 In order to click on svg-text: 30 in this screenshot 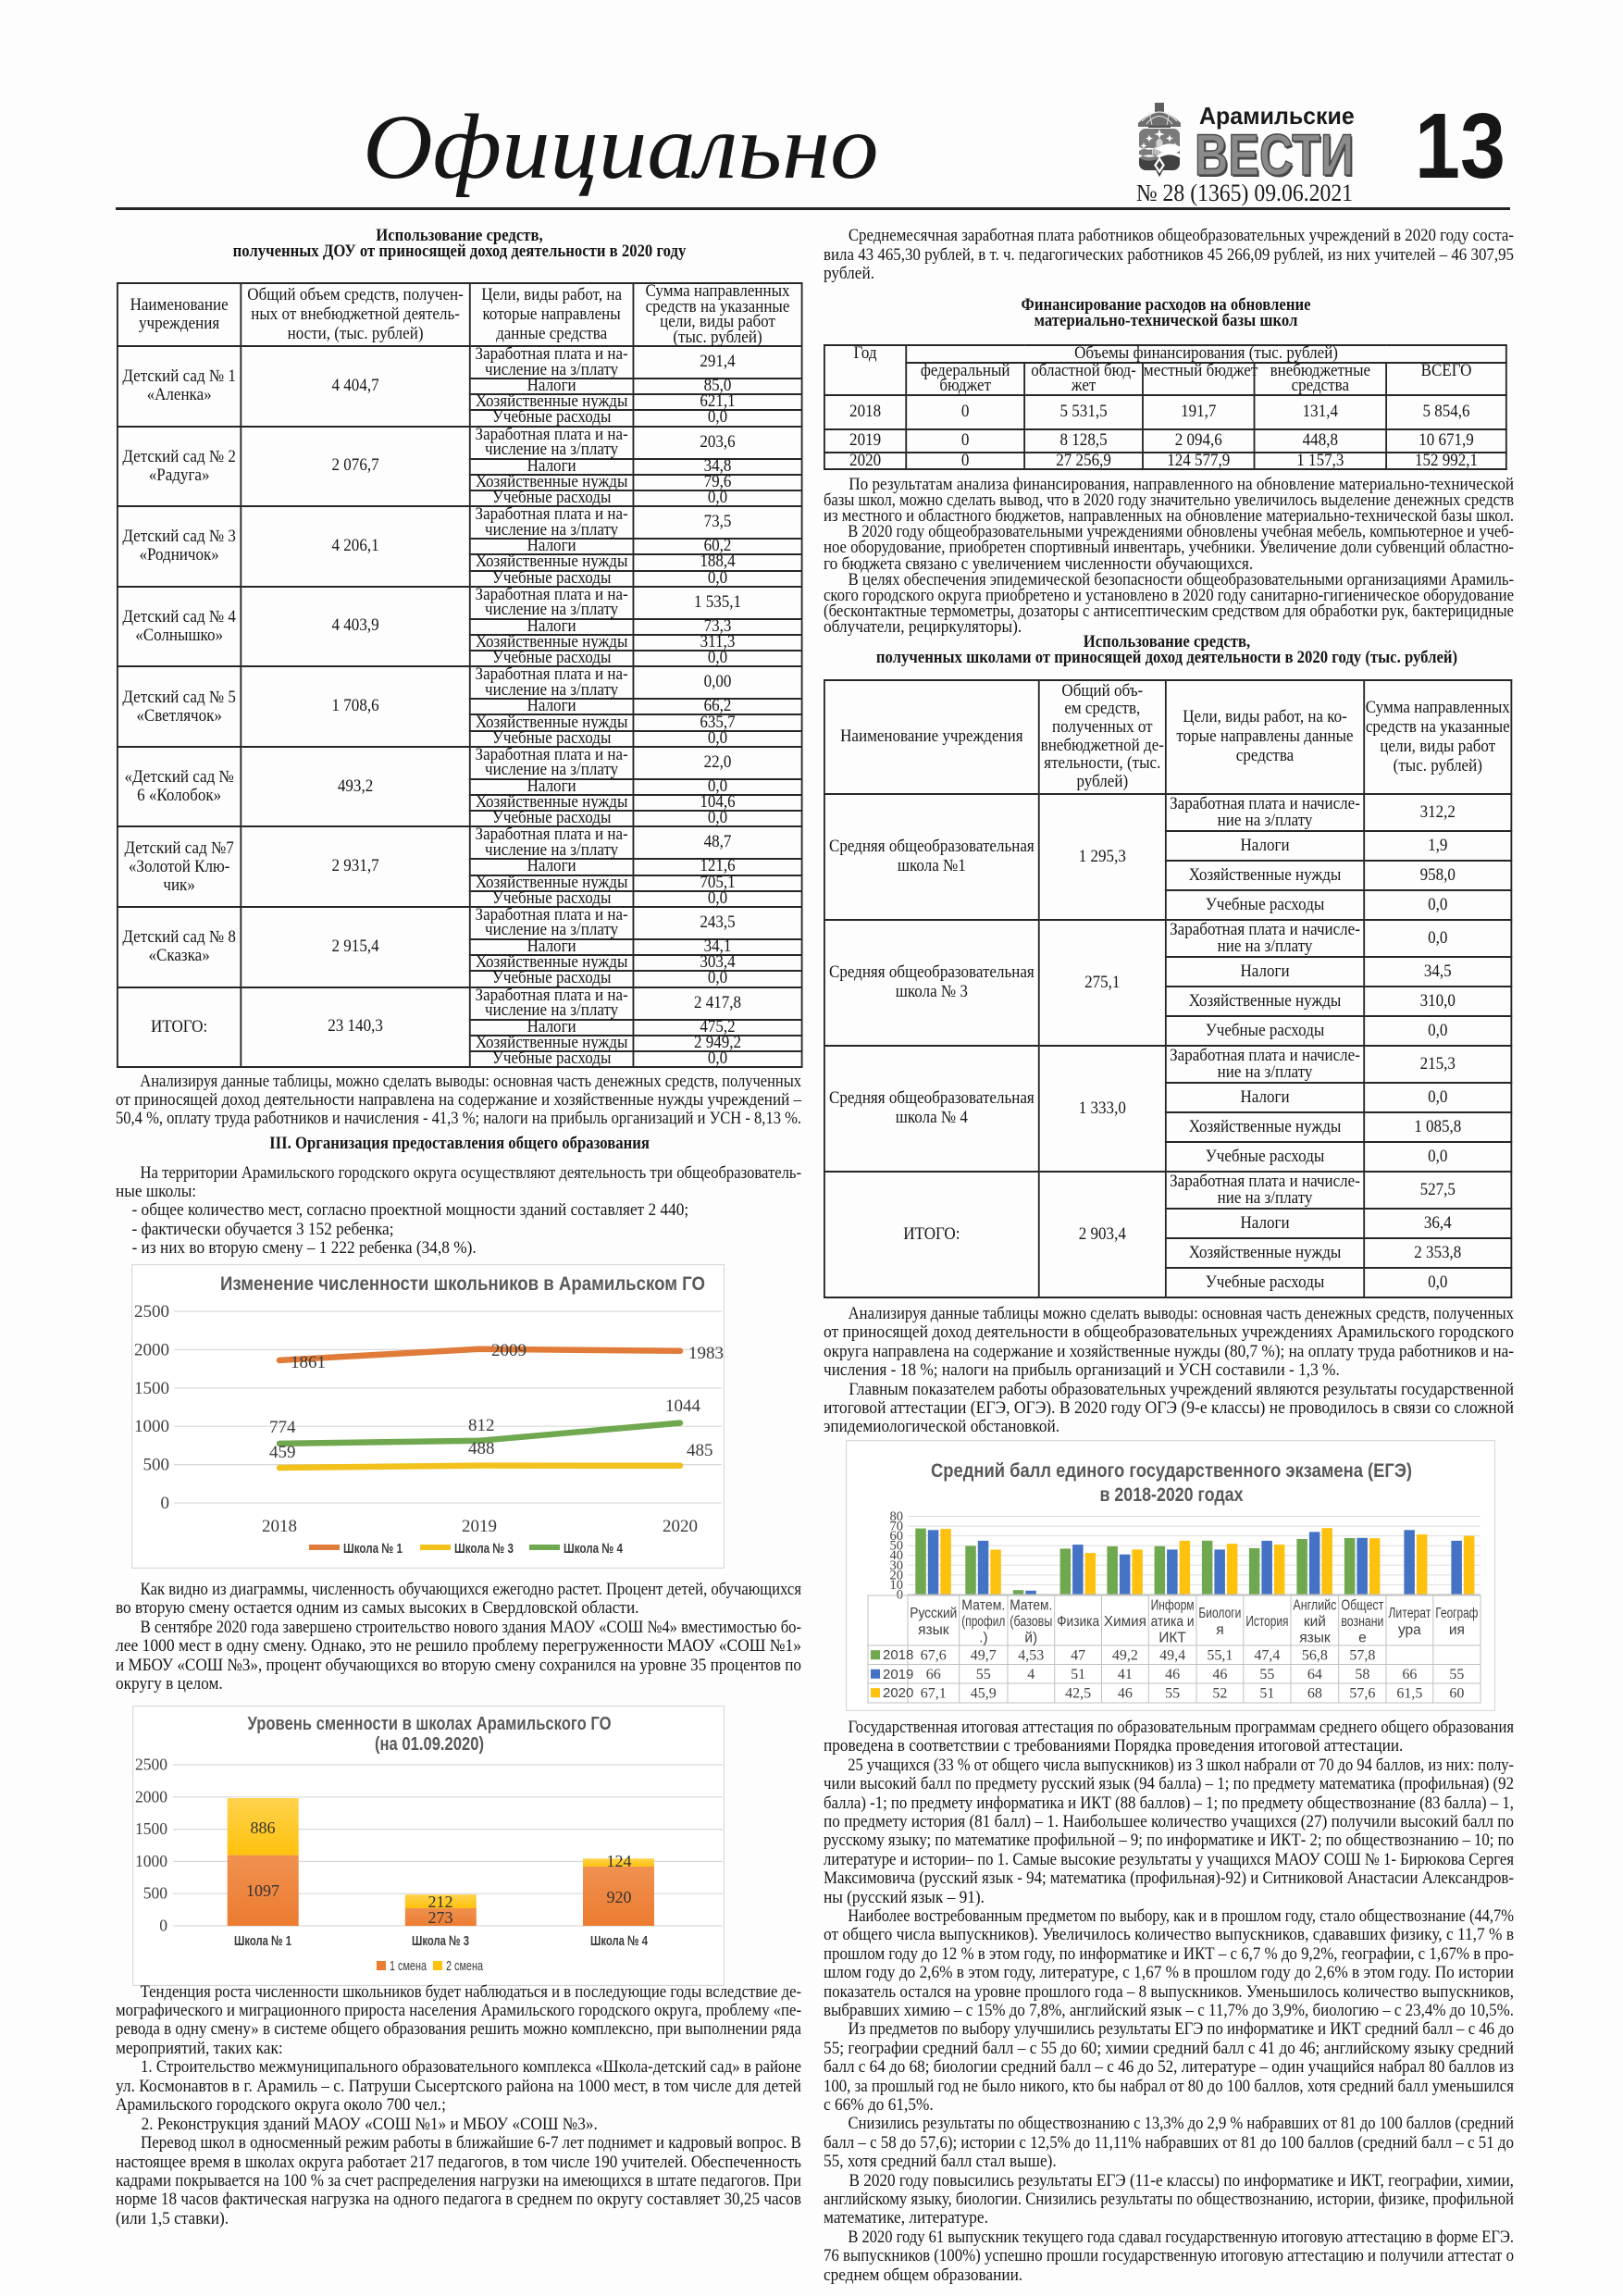, I will do `click(897, 1566)`.